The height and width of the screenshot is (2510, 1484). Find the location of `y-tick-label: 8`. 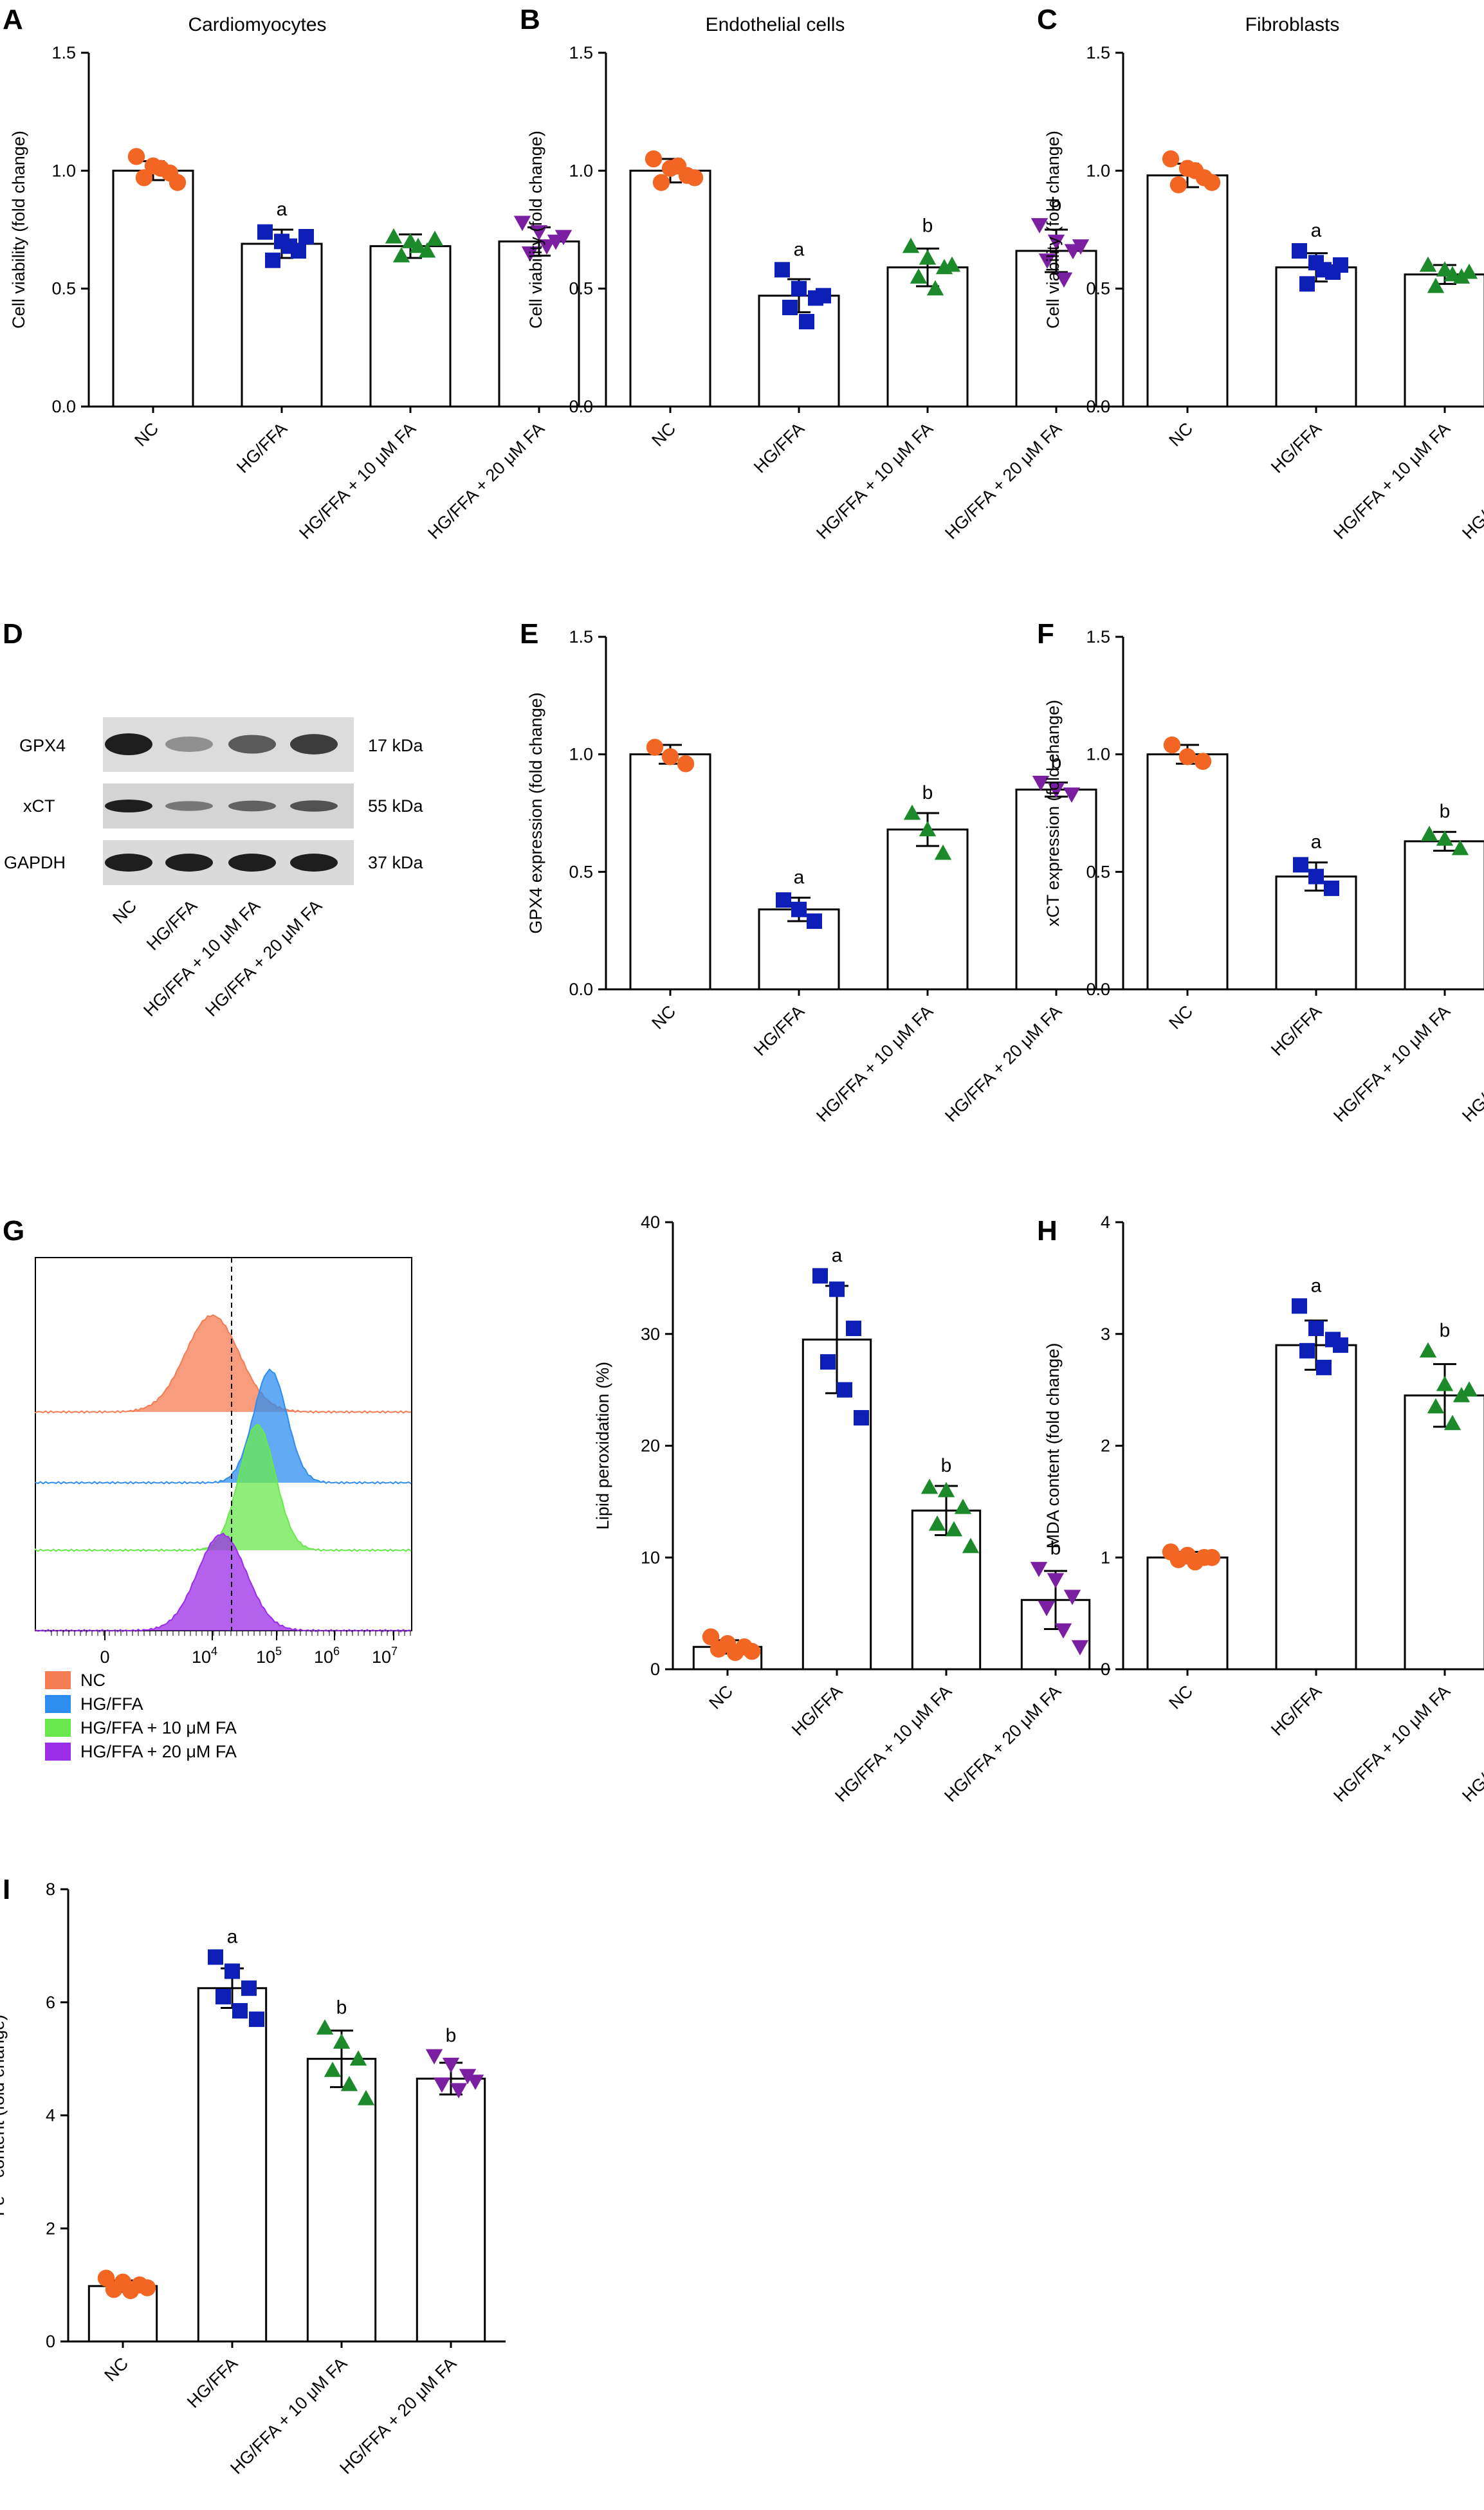

y-tick-label: 8 is located at coordinates (50, 1889).